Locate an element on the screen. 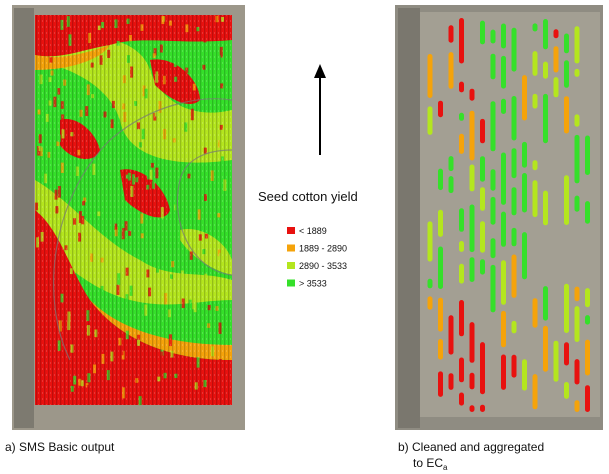  legend-label: 2890 - 3533 is located at coordinates (323, 266).